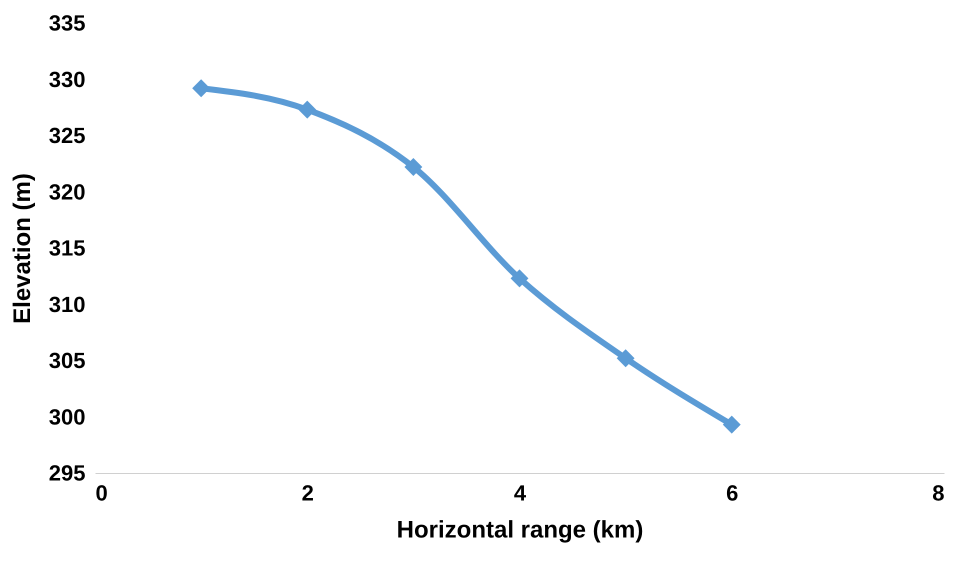 This screenshot has width=978, height=566. What do you see at coordinates (938, 493) in the screenshot?
I see `x-tick-label: 8` at bounding box center [938, 493].